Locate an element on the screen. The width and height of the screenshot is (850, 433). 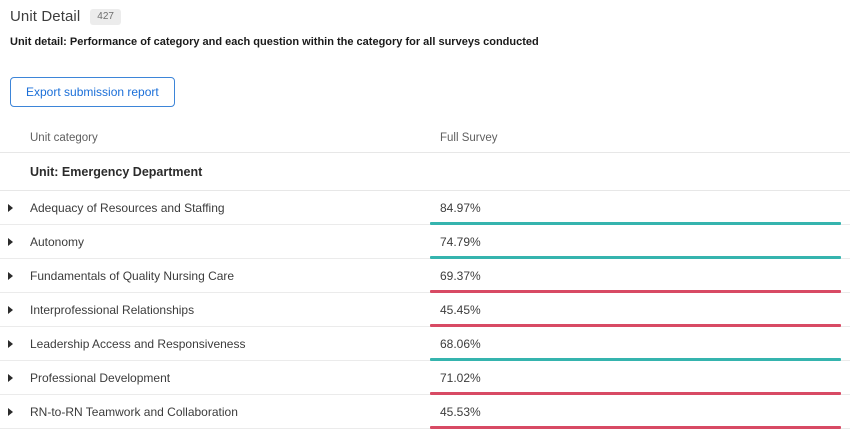
score-value: 69.37% is located at coordinates (460, 275).